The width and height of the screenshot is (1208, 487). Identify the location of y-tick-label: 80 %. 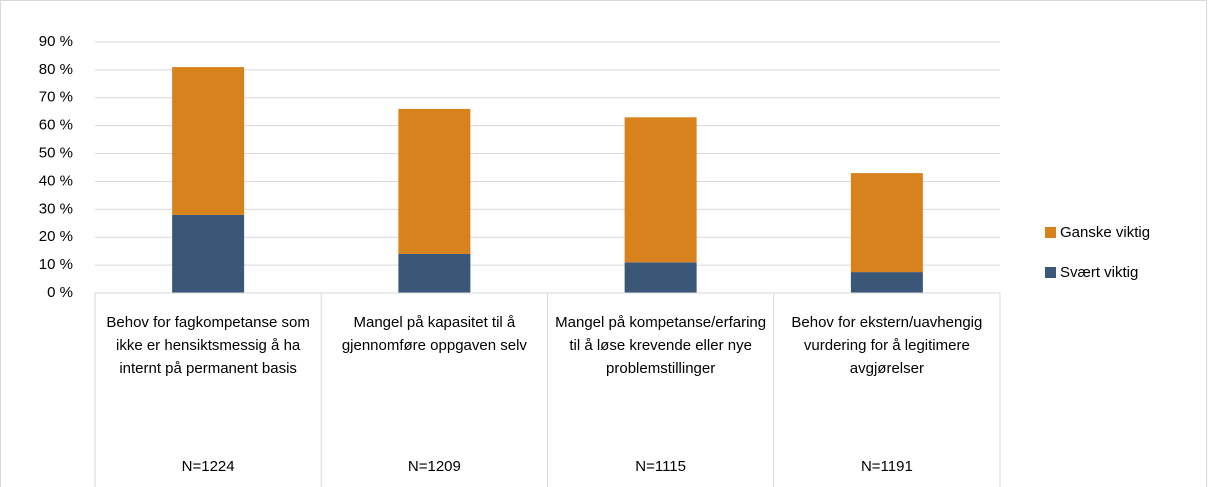
(56, 69).